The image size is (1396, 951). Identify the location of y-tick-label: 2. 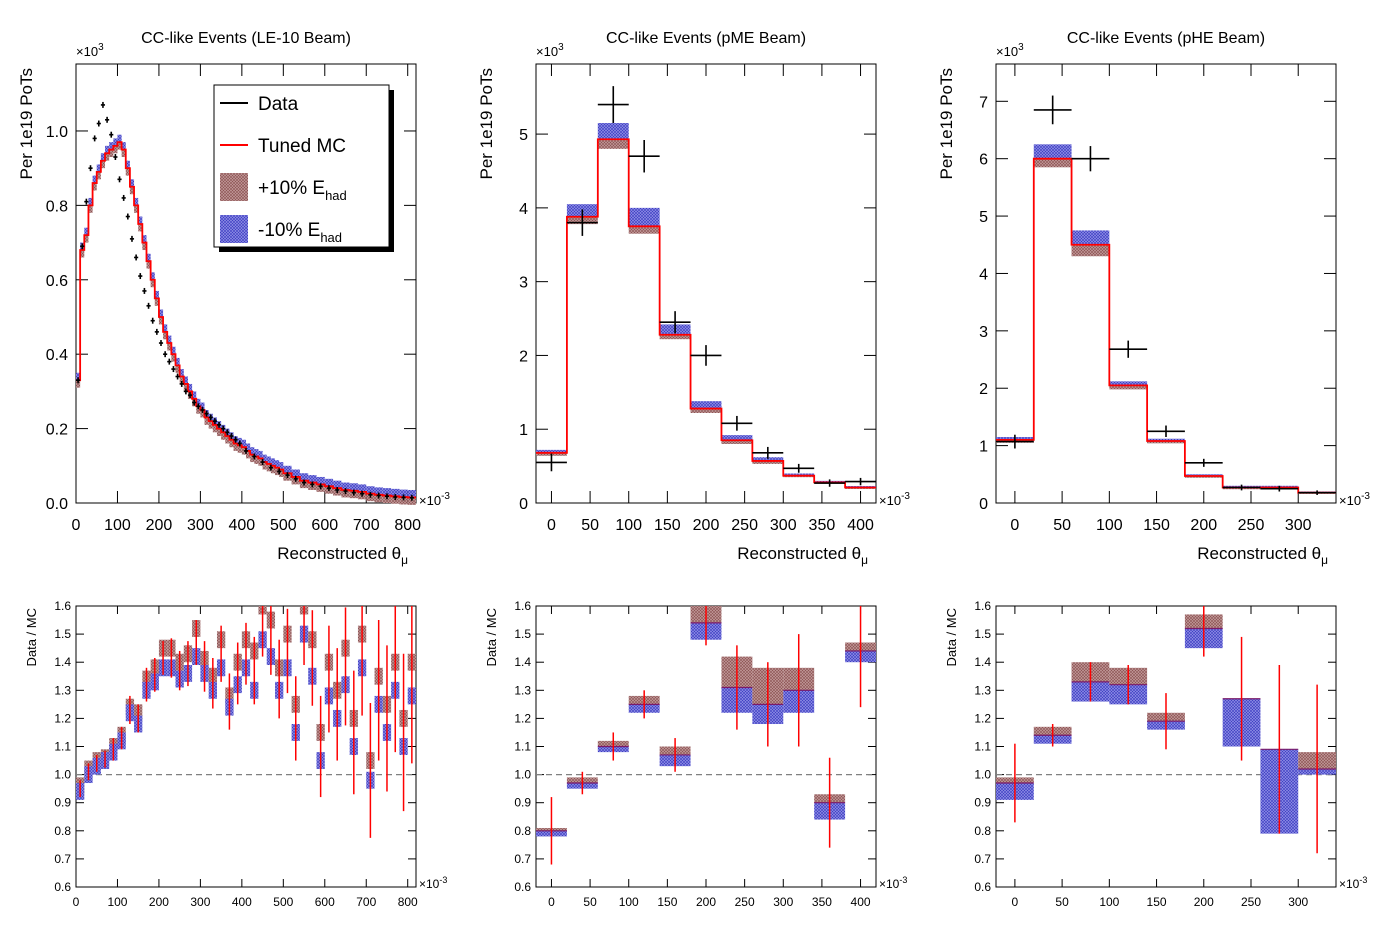
(983, 389).